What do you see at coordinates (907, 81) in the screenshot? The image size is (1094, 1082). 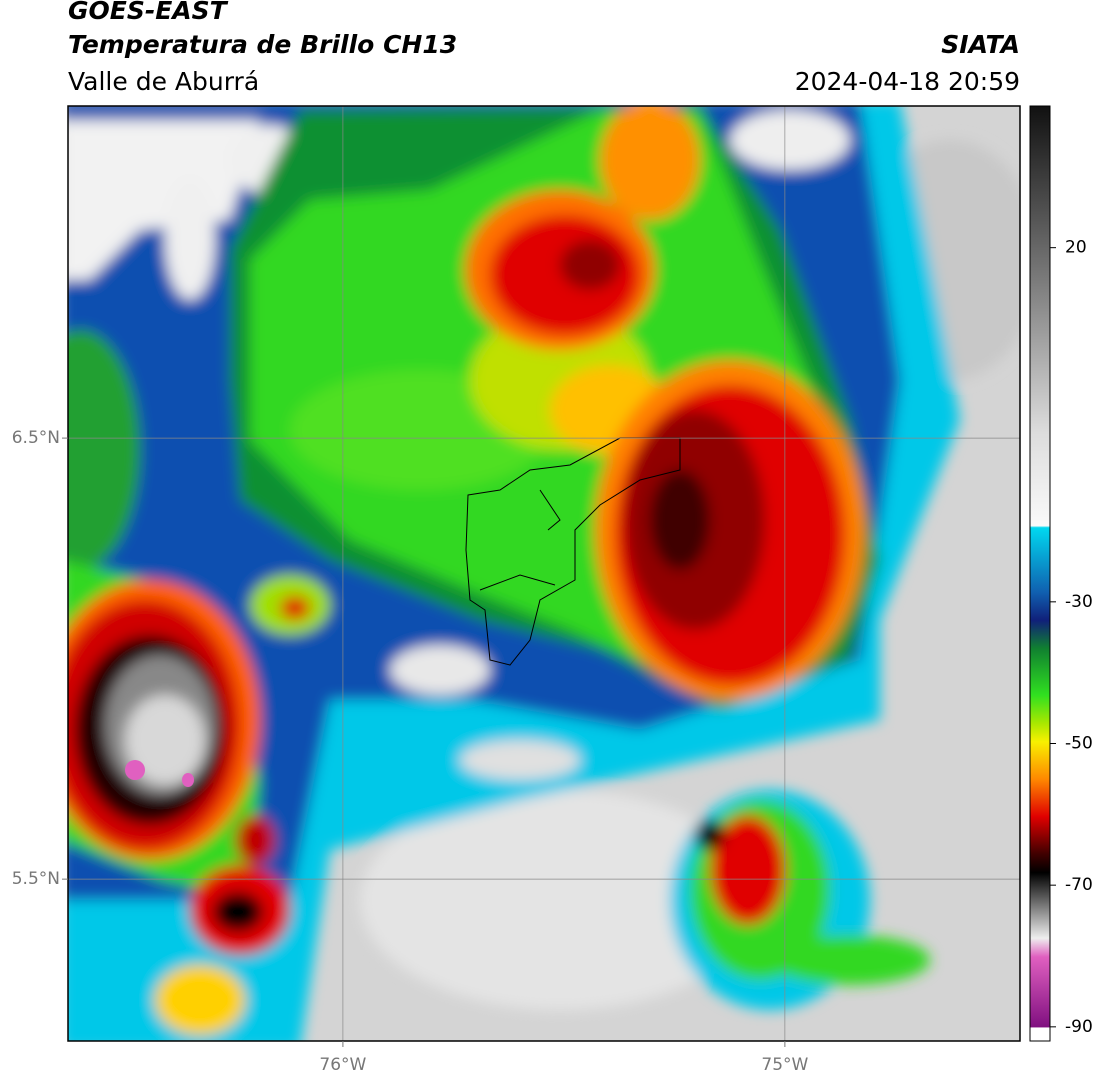 I see `datetime: 2024-04-18 20:59` at bounding box center [907, 81].